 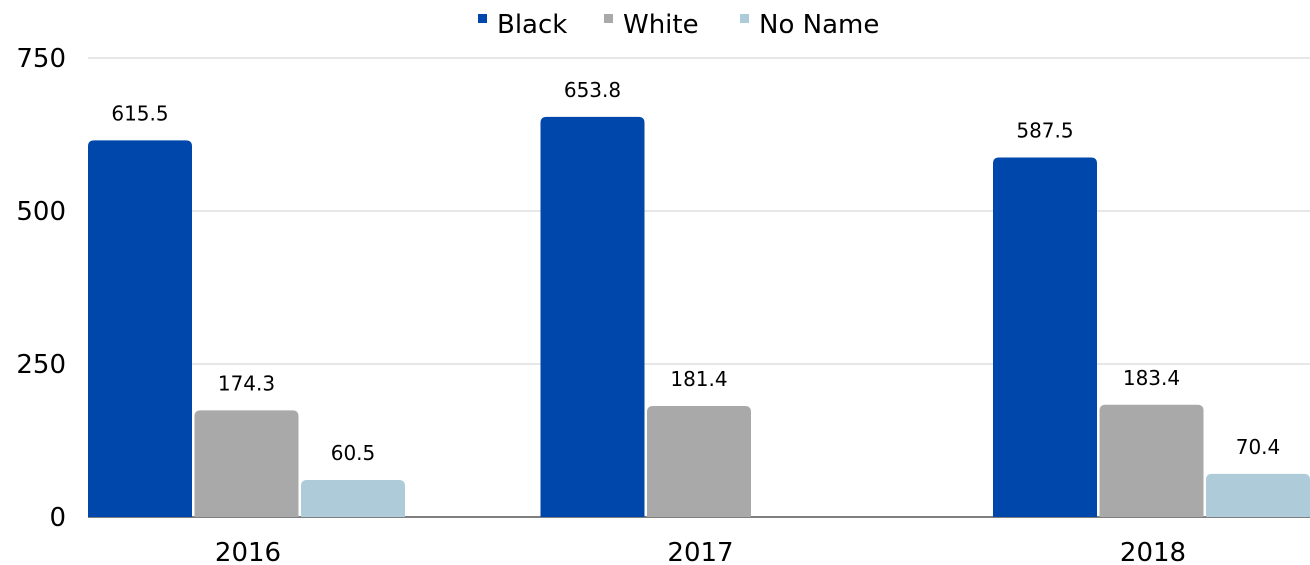 I want to click on data-label: 60.5, so click(x=353, y=453).